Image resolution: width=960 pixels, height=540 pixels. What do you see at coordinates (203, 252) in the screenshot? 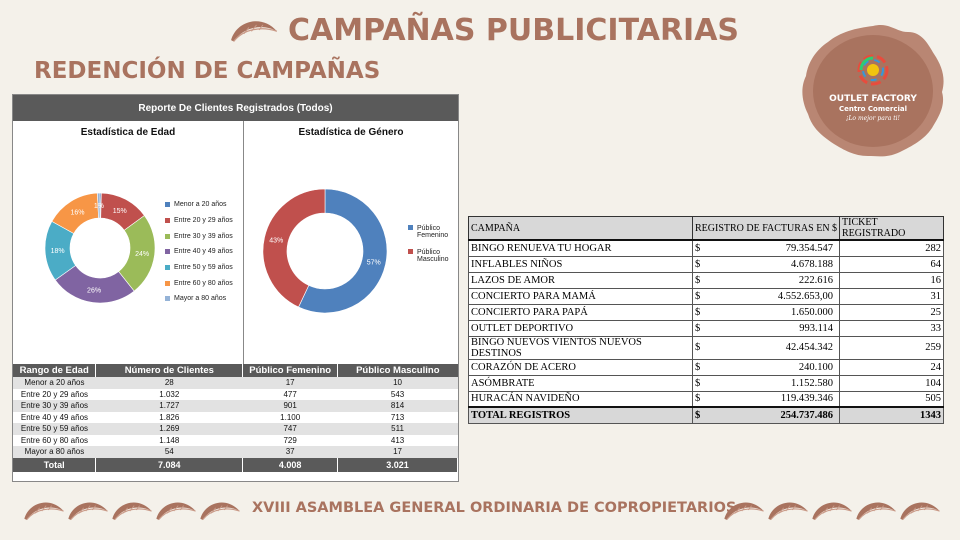
I see `legend-label: Entre 40 y 49 años` at bounding box center [203, 252].